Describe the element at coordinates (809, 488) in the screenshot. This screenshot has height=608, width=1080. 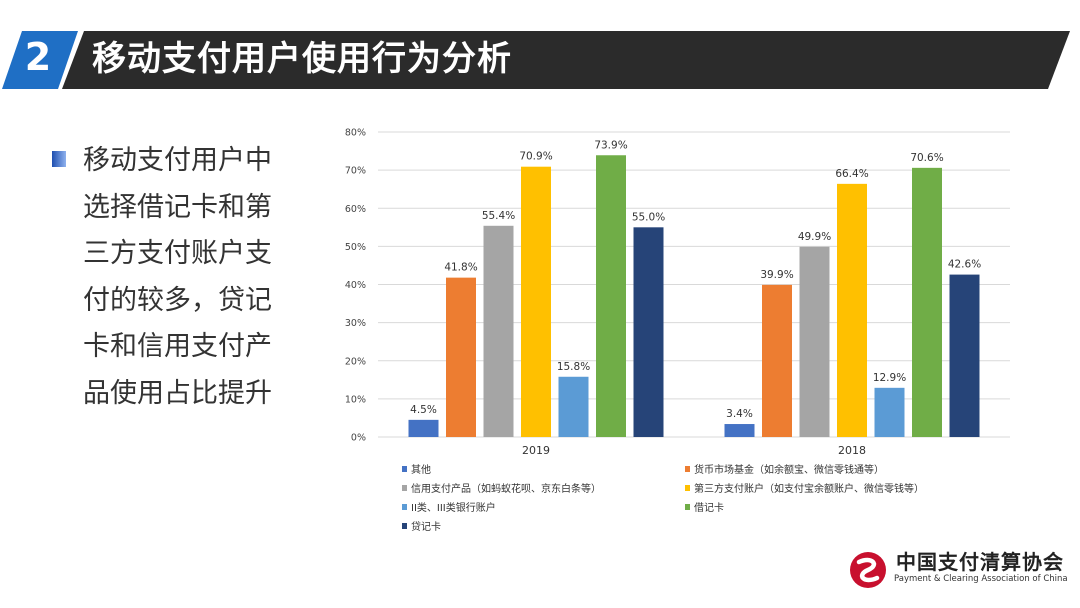
I see `legend-entry: 第三方支付账户（如支付宝余额账户、微信零钱等）` at that location.